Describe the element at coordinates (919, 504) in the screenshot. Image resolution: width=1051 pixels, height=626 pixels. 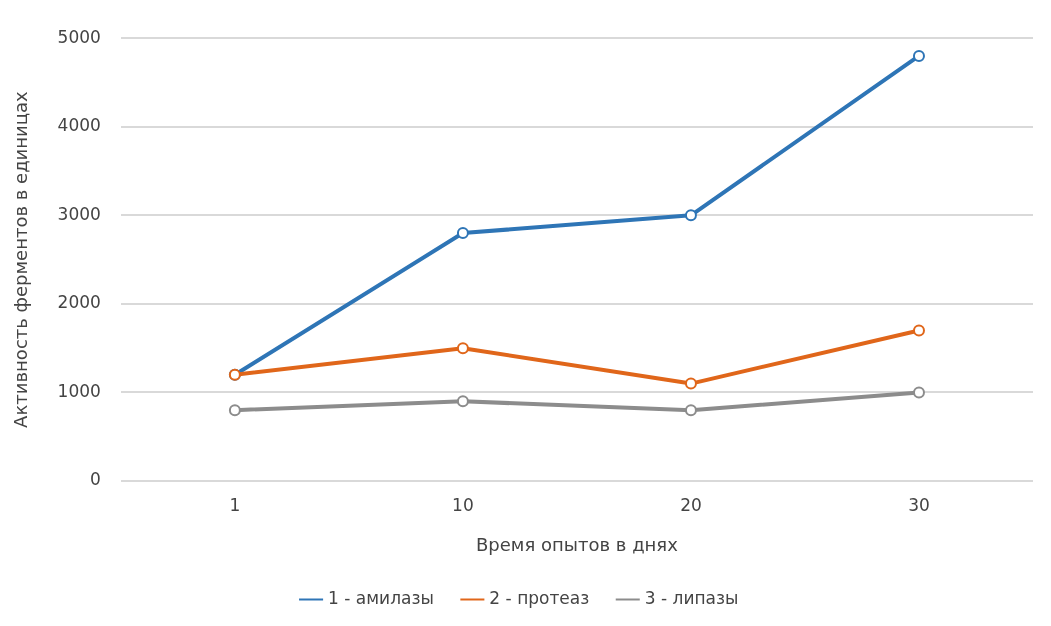
I see `x-tick-label: 30` at that location.